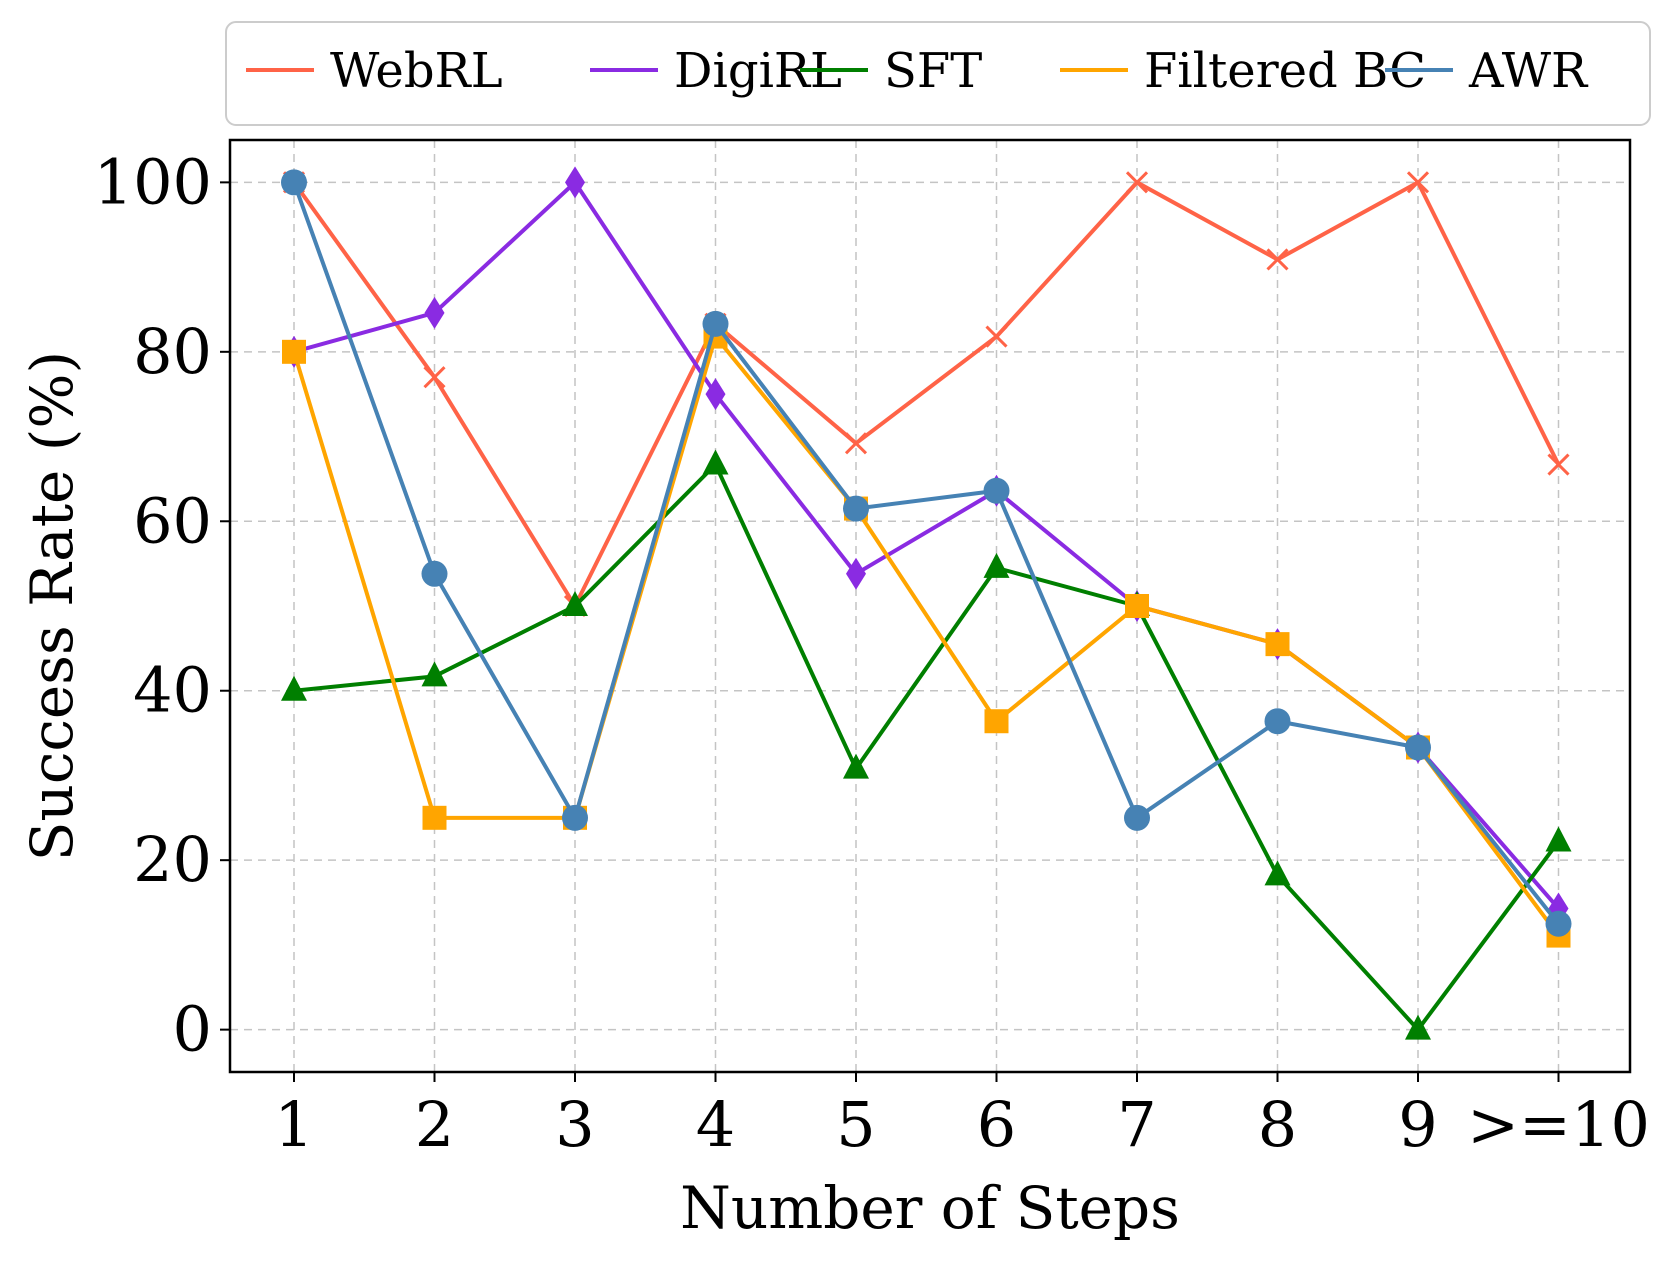  Describe the element at coordinates (52, 606) in the screenshot. I see `y-axis-title: Success Rate (%)` at that location.